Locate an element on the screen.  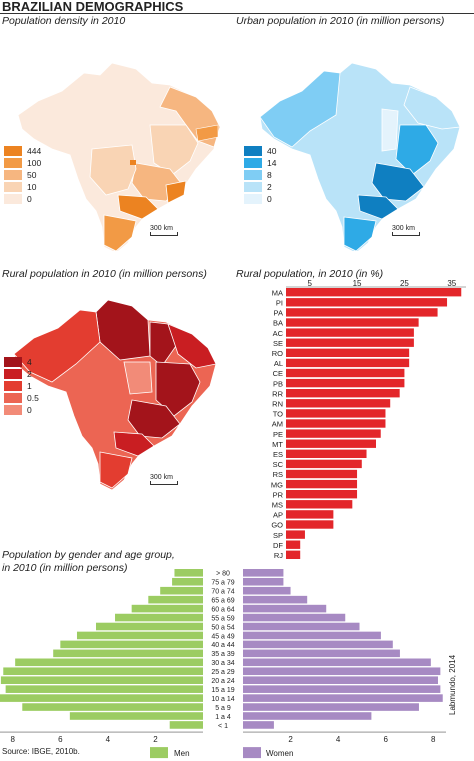
urban-legend-label: 8 is located at coordinates (269, 174).